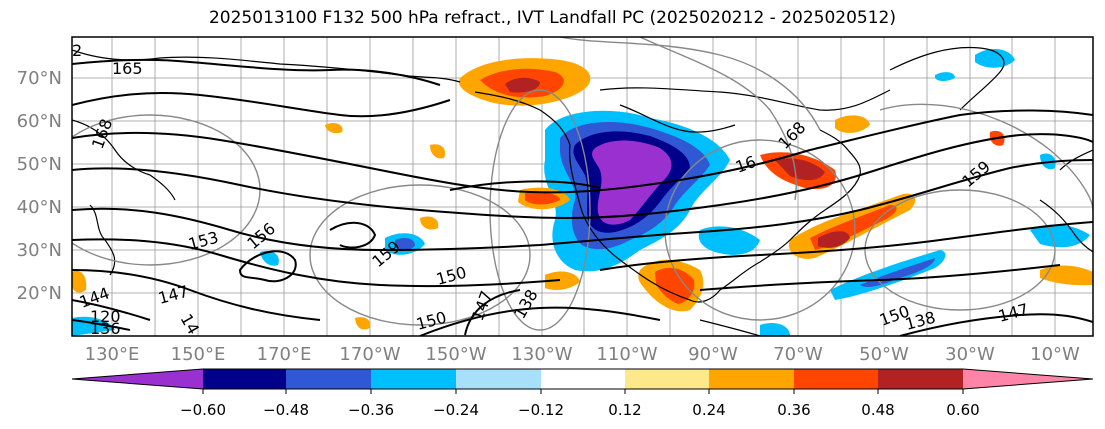 The width and height of the screenshot is (1105, 429). Describe the element at coordinates (77, 50) in the screenshot. I see `contour-label: 2` at that location.